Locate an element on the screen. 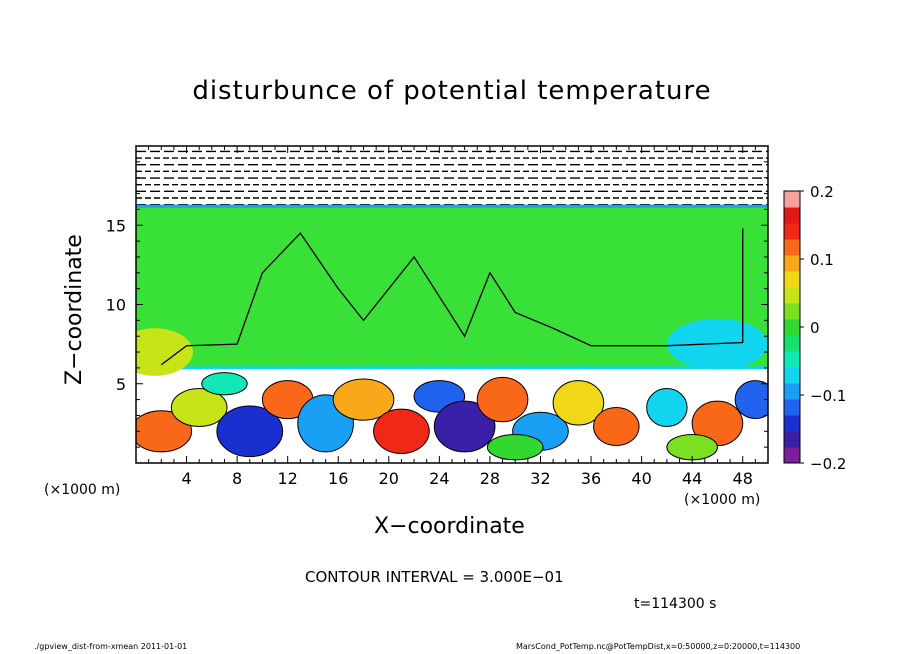  colorbar-tick-label: 0 is located at coordinates (815, 328).